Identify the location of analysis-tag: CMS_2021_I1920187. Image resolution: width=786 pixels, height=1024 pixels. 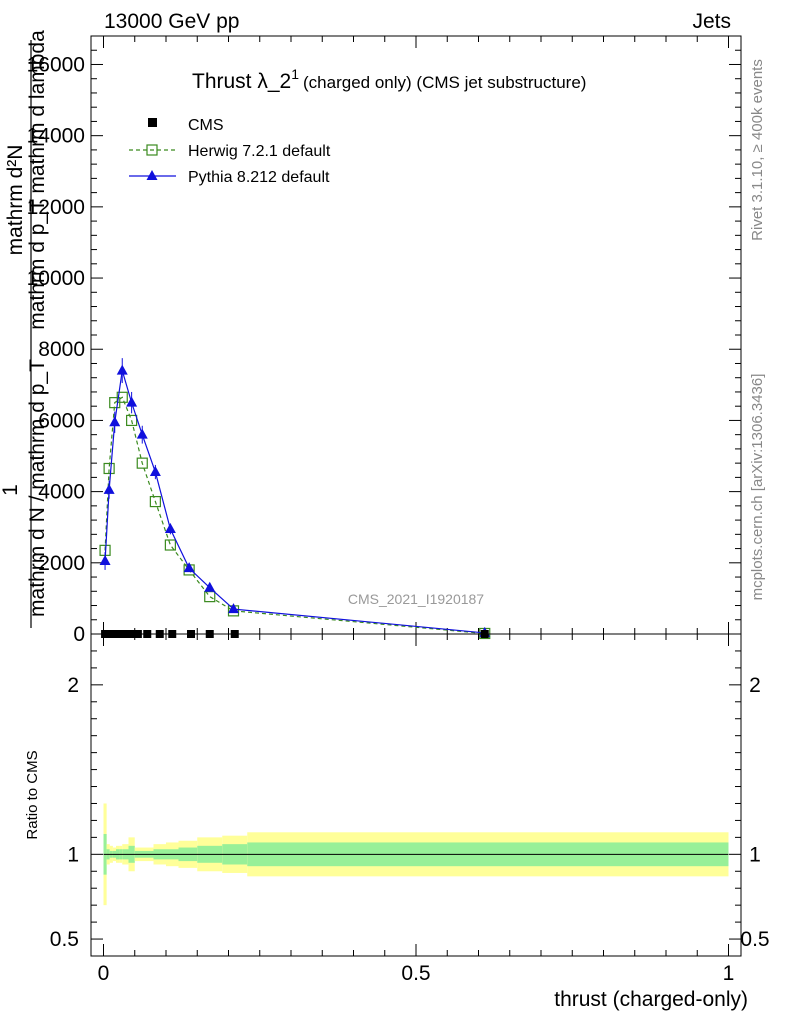
(416, 599).